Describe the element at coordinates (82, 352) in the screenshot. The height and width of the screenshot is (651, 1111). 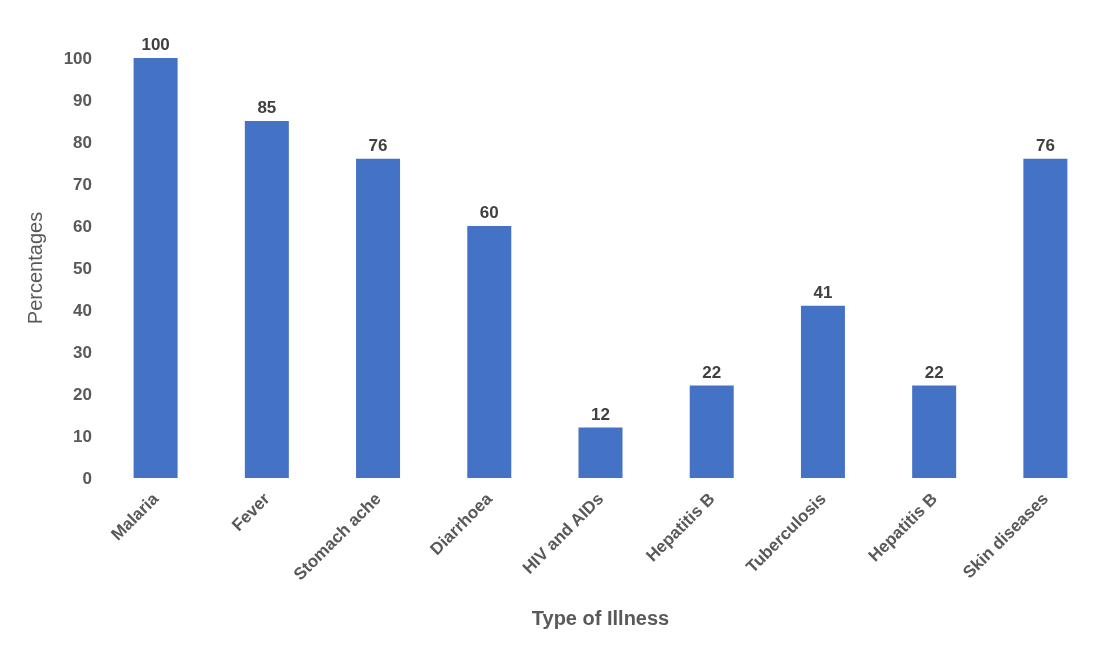
I see `y-tick-label: 30` at that location.